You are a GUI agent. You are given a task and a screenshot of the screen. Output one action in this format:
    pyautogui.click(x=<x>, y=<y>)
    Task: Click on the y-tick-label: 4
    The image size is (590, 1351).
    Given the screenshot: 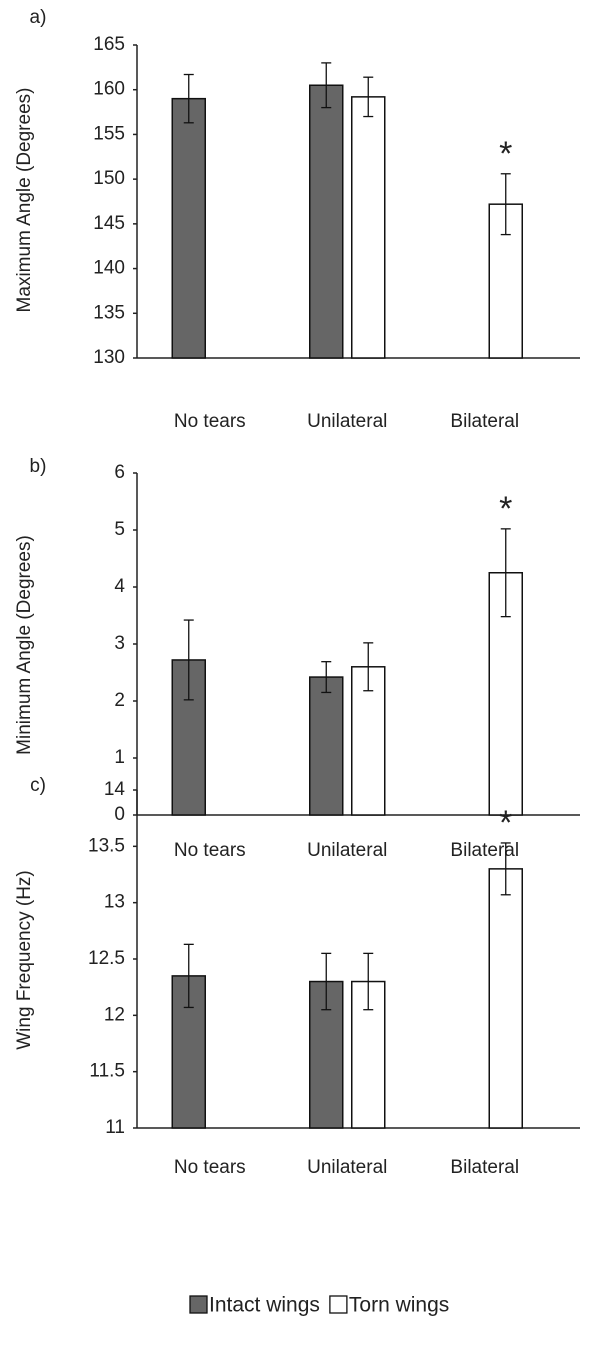 What is the action you would take?
    pyautogui.click(x=119, y=586)
    